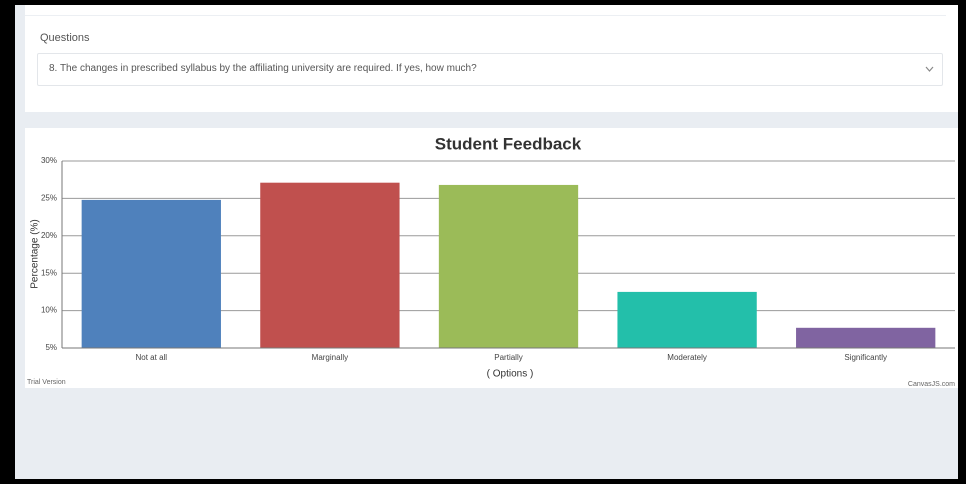 The width and height of the screenshot is (966, 484). What do you see at coordinates (931, 384) in the screenshot?
I see `credit: CanvasJS.com` at bounding box center [931, 384].